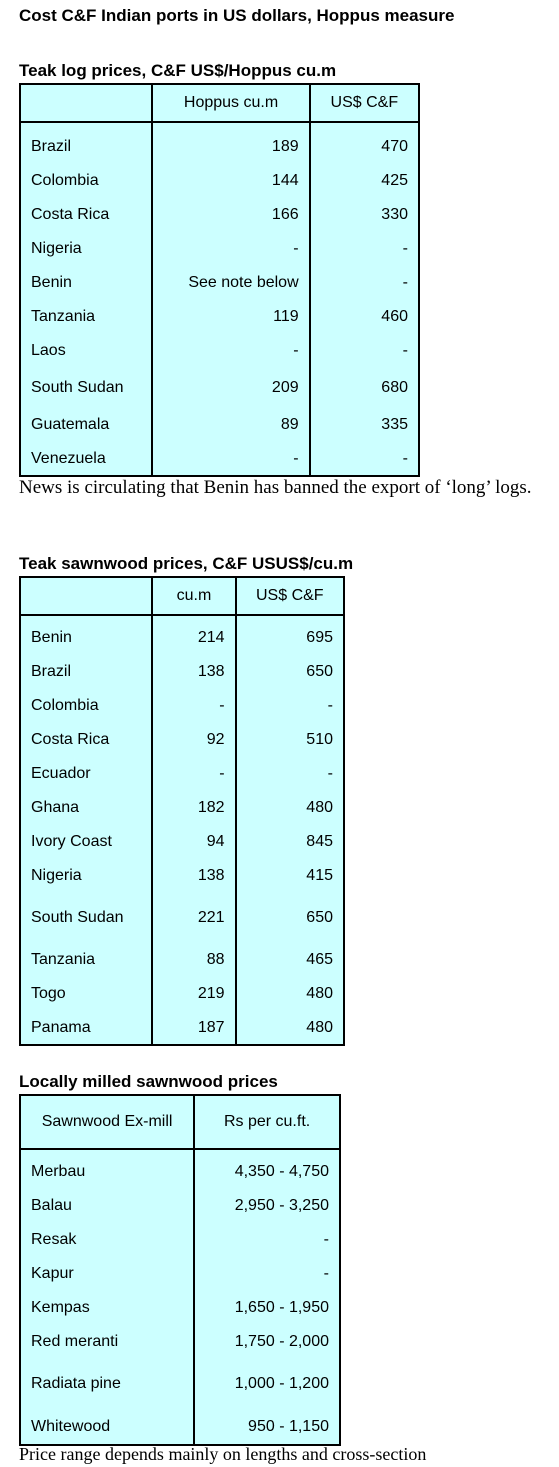  Describe the element at coordinates (363, 215) in the screenshot. I see `usd-cell: 330` at that location.